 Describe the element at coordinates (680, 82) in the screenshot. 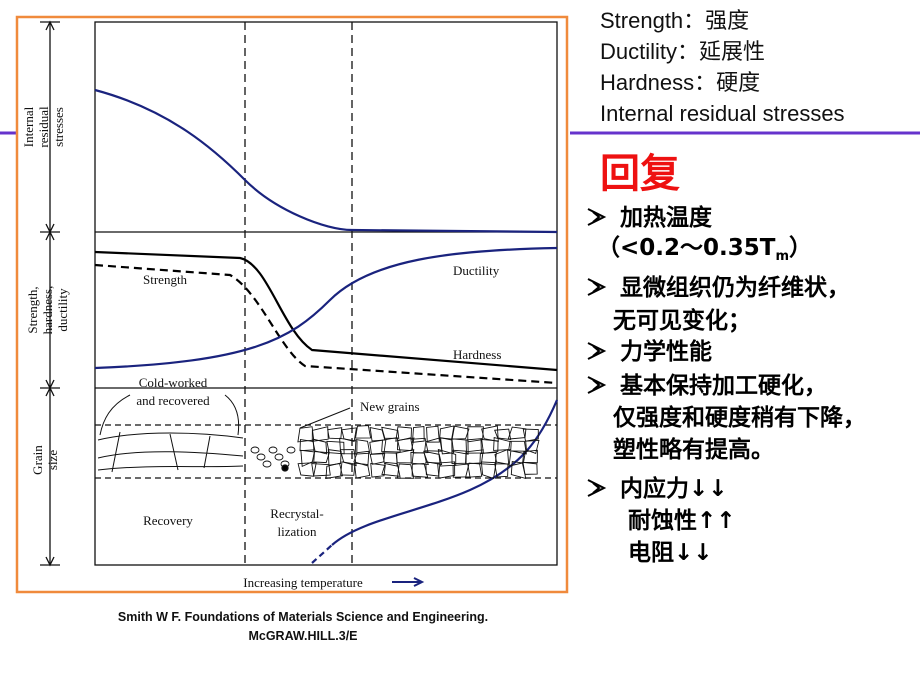

I see `glossary-item: Hardness：硬度` at that location.